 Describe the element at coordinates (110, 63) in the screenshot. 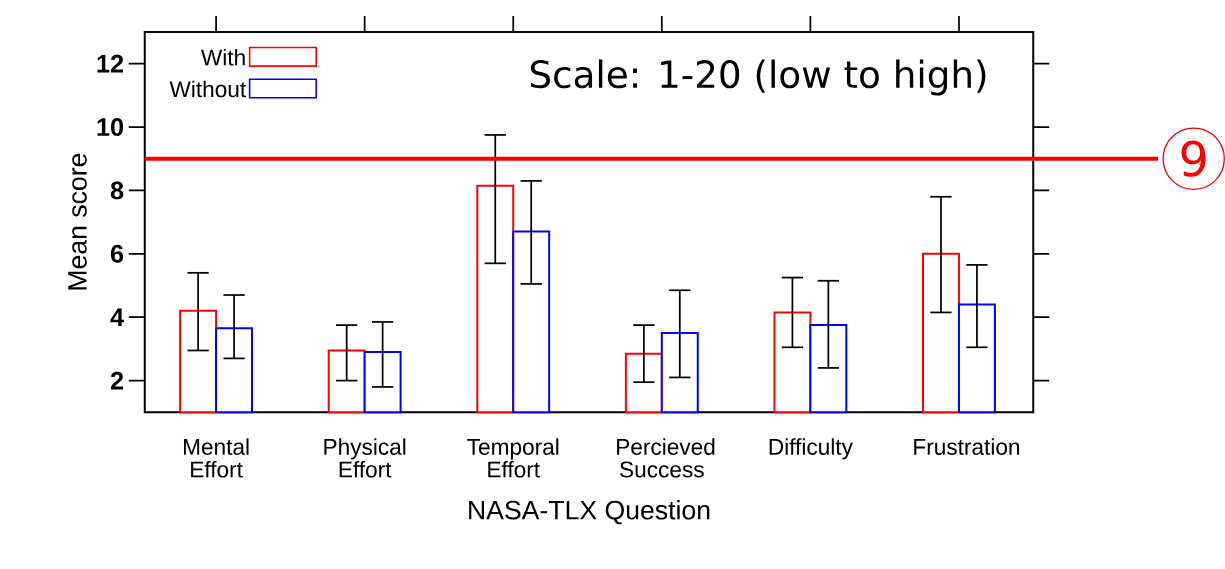

I see `y-tick-label: 12` at that location.